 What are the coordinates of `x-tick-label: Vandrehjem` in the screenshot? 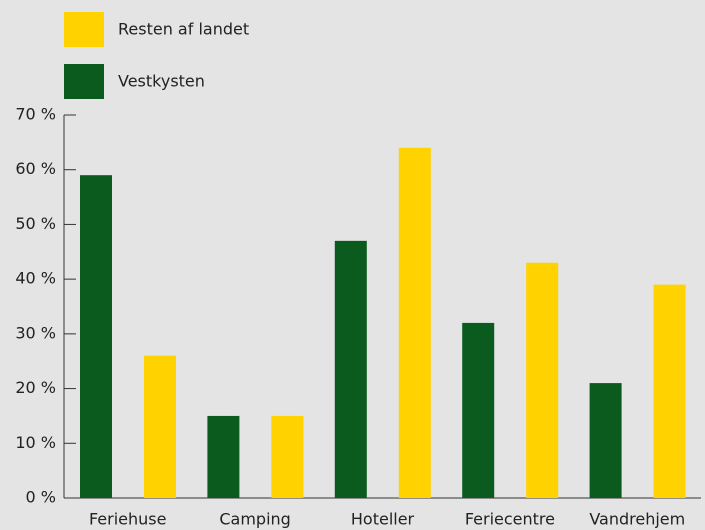 It's located at (637, 519).